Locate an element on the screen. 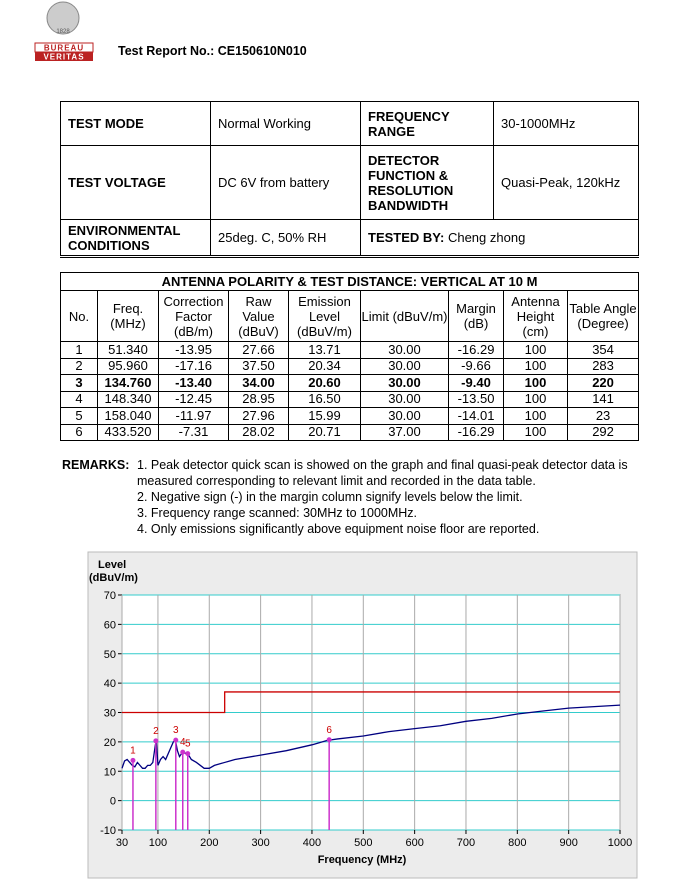  cell: 220 is located at coordinates (603, 383).